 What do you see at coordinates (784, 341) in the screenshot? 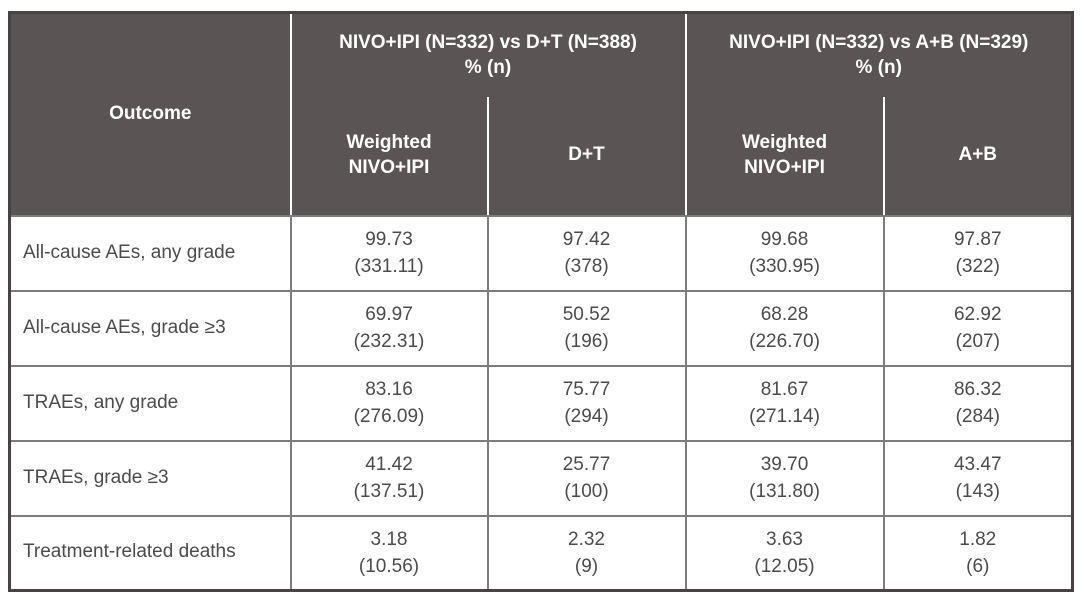
I see `n-value: (226.70)` at bounding box center [784, 341].